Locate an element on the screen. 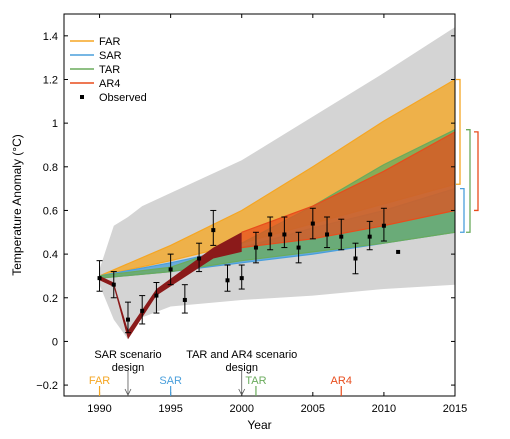 The image size is (510, 439). range-bracket-far is located at coordinates (458, 131).